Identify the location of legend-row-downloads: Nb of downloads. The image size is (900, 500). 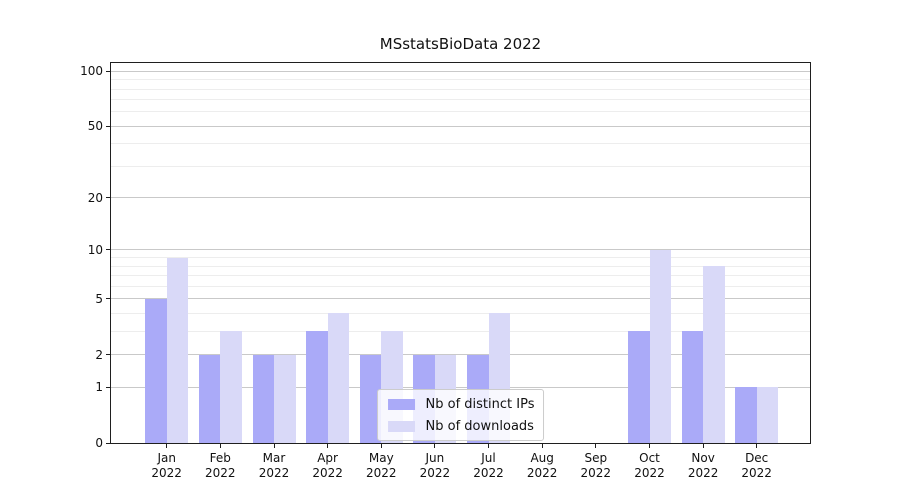
(461, 426).